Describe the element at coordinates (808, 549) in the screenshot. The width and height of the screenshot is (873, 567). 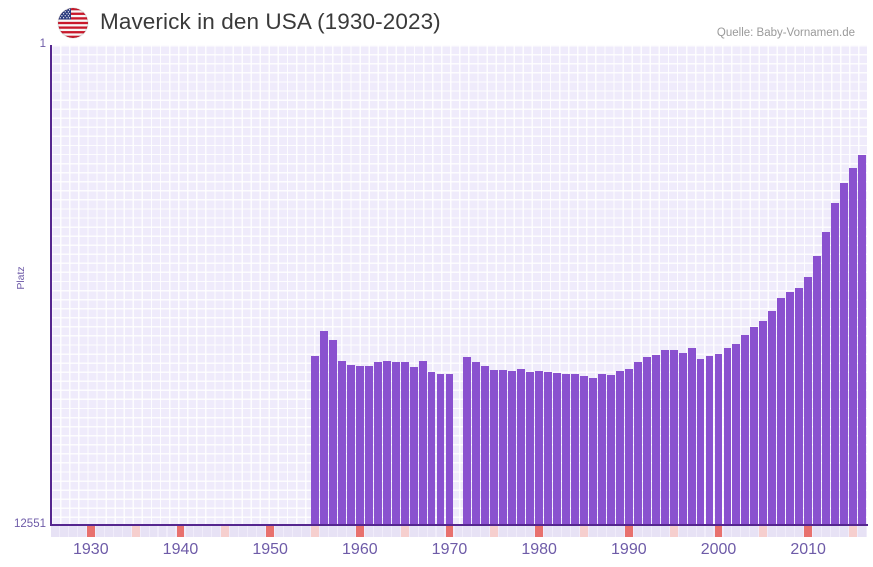
I see `x-axis-label: 2010` at that location.